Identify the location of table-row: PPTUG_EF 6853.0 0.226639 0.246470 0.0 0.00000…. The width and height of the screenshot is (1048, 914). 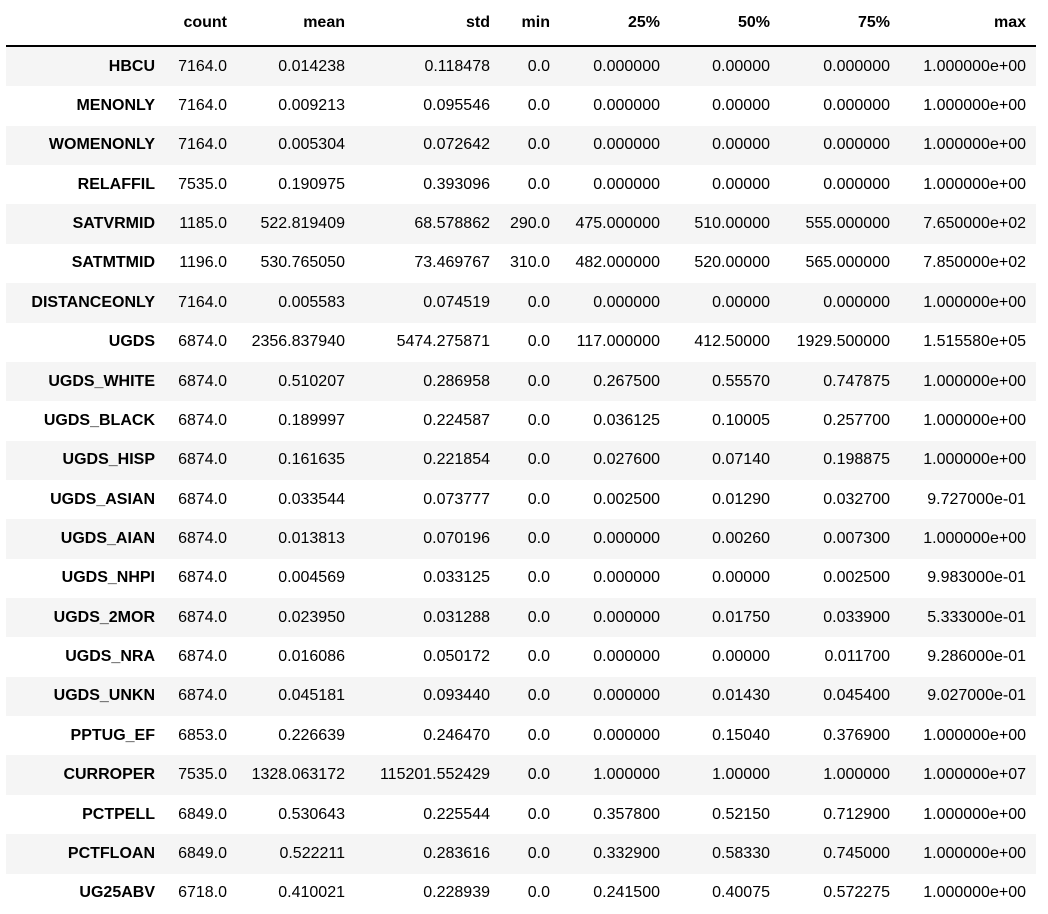
(521, 736).